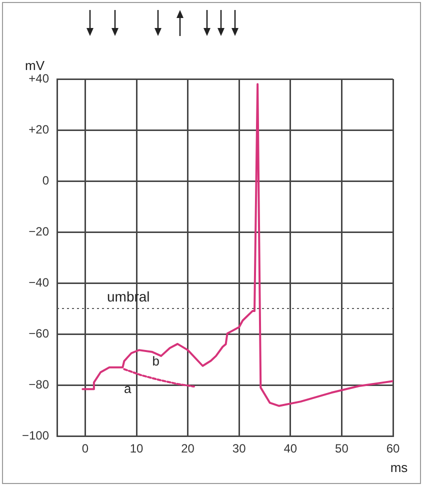 This screenshot has width=423, height=486. I want to click on annotation: b, so click(156, 361).